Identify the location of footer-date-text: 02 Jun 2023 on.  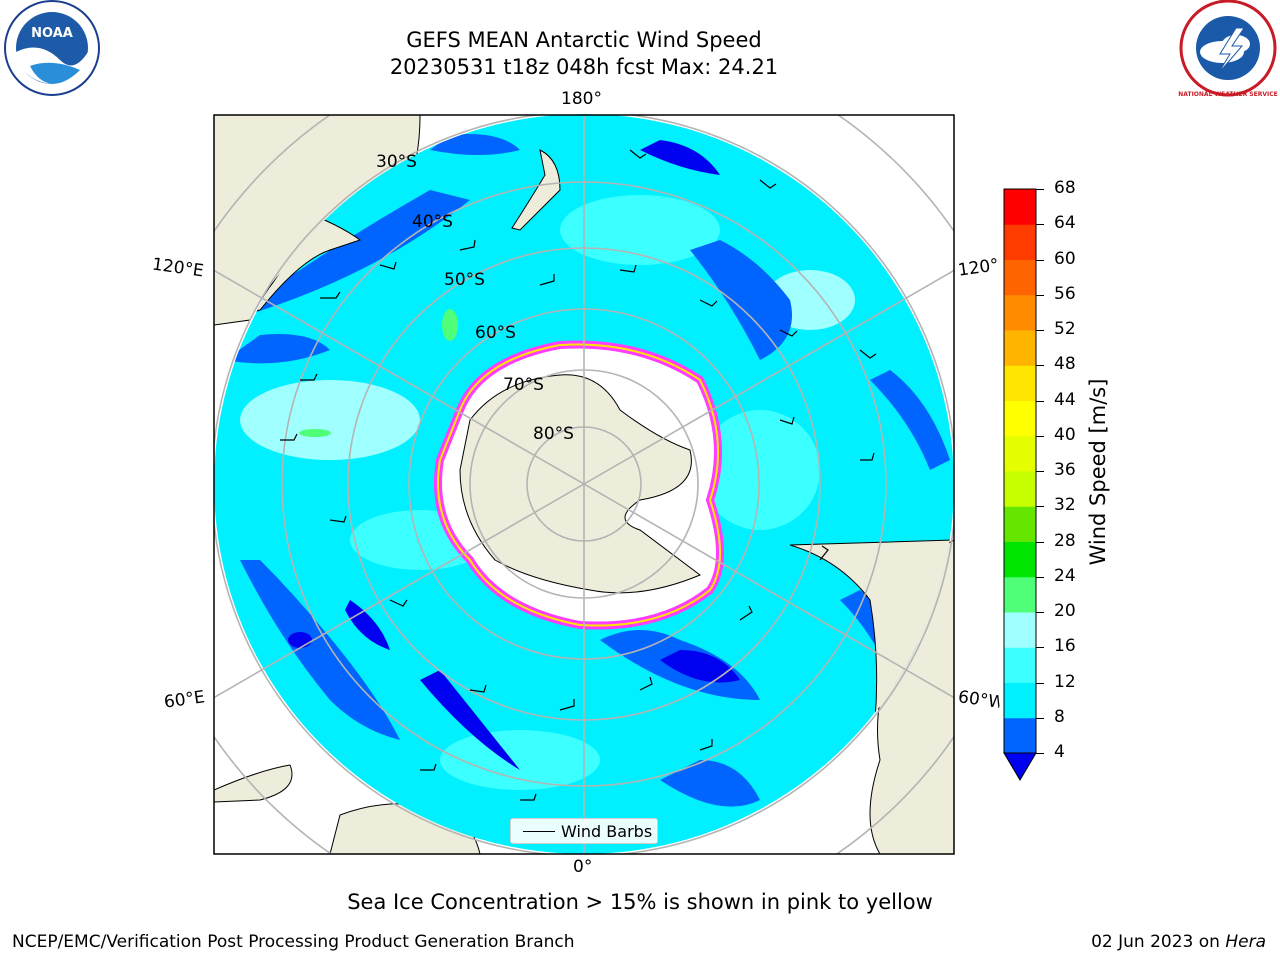
(1158, 942).